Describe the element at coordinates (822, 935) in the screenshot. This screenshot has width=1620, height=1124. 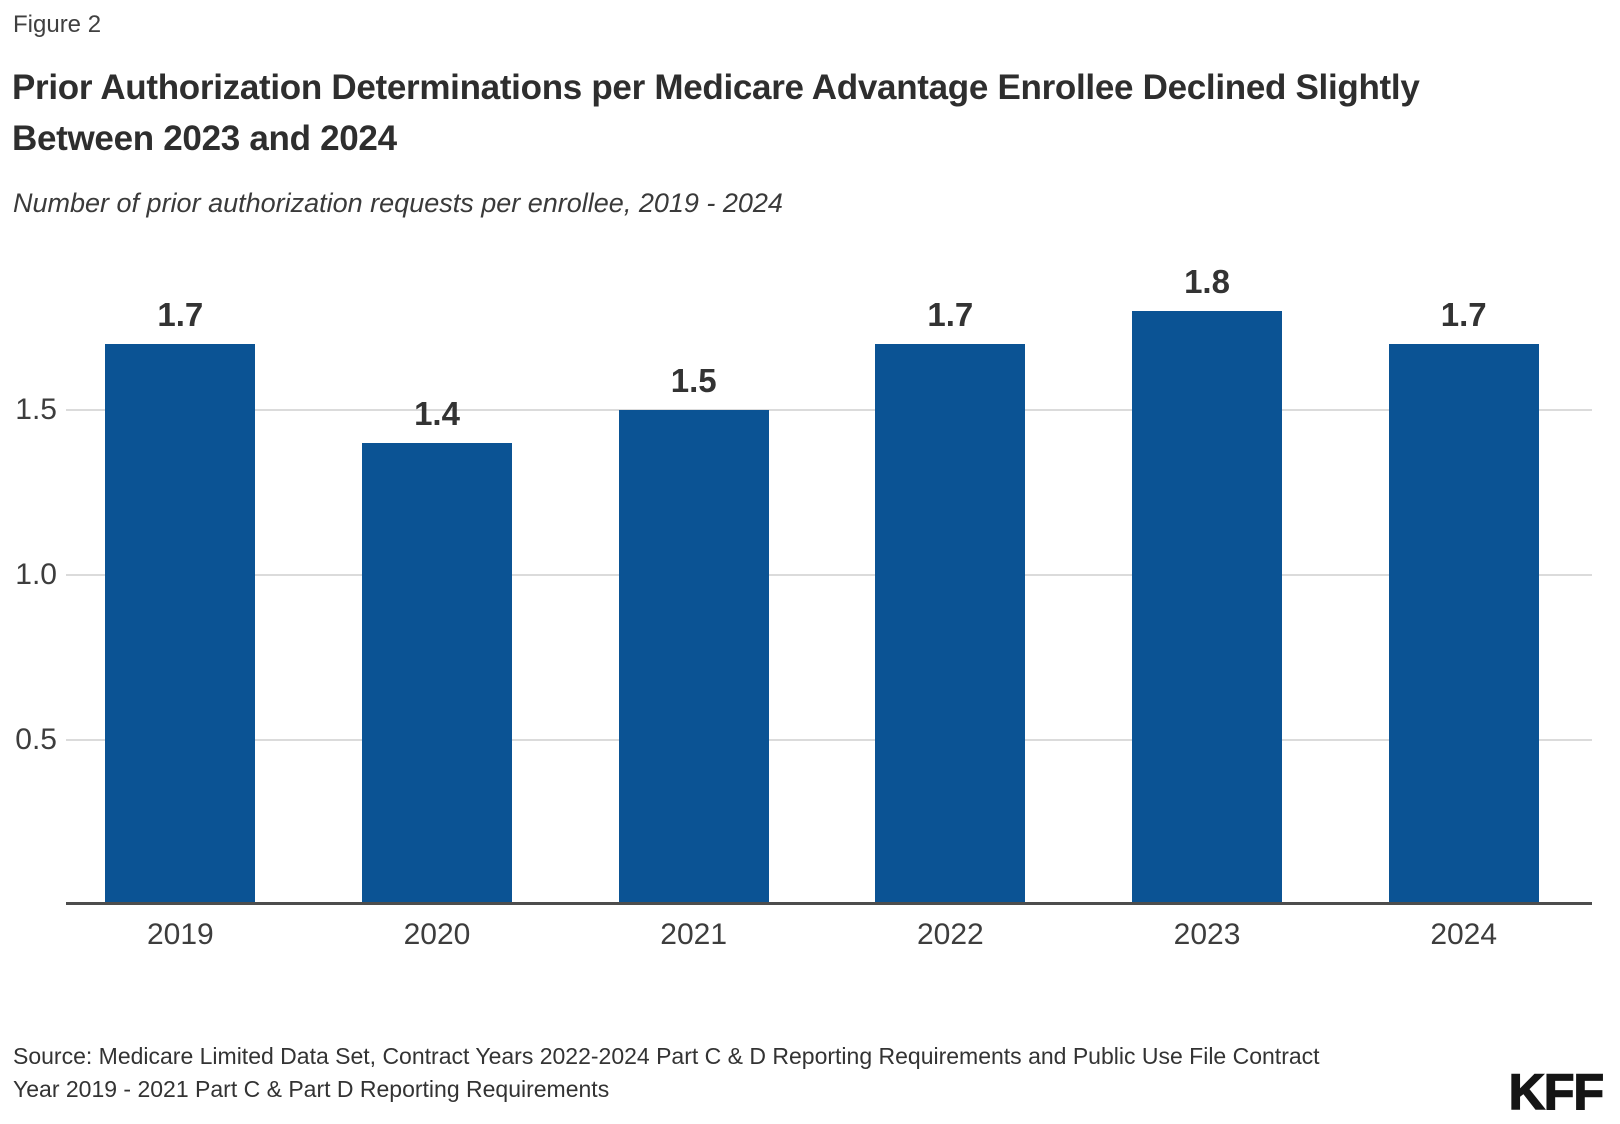
I see `x-axis-labels: 2019 2020 2021 2022 2023 2024` at that location.